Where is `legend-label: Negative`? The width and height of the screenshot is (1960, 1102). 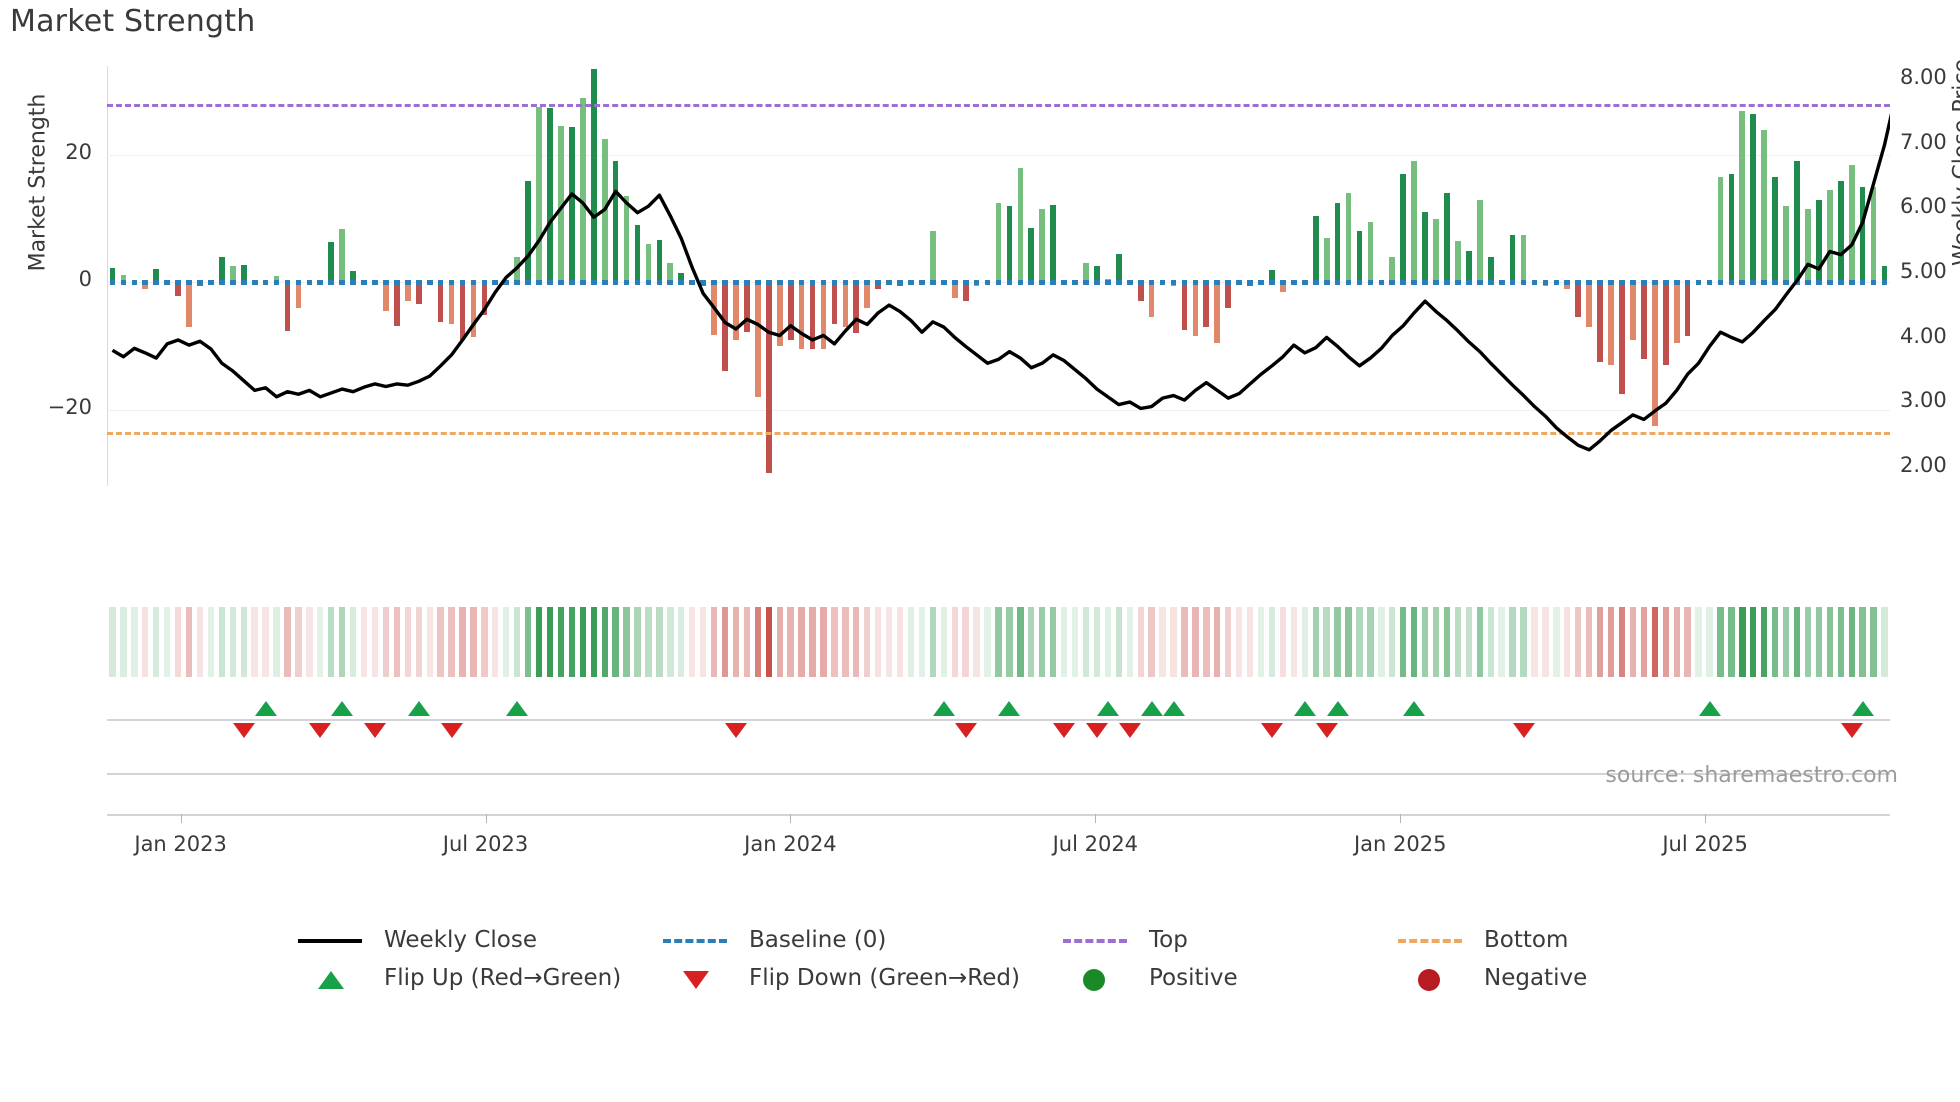 legend-label: Negative is located at coordinates (1536, 978).